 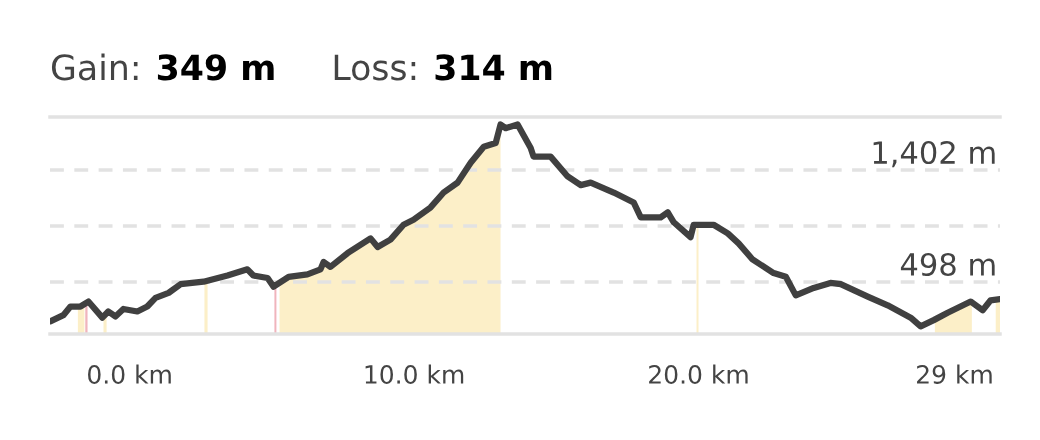 I want to click on text: Gain:, so click(x=94, y=67).